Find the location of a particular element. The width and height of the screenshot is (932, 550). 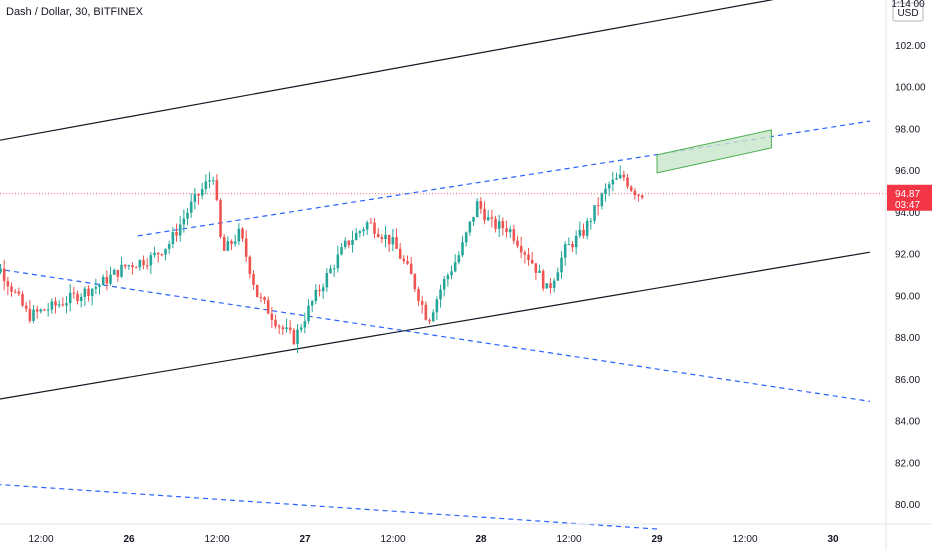

currency-unit-box is located at coordinates (908, 12).